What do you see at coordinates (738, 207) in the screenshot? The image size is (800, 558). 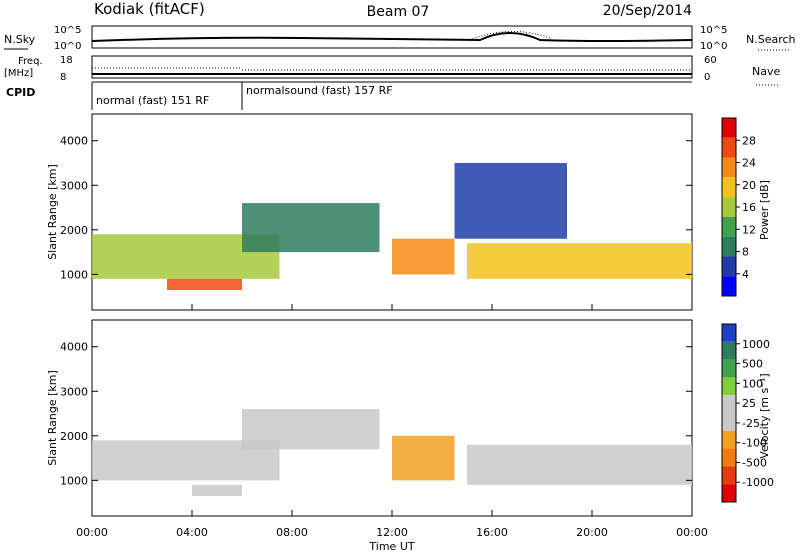 I see `power-colorbar: 28 24 20 16 12 8 4` at bounding box center [738, 207].